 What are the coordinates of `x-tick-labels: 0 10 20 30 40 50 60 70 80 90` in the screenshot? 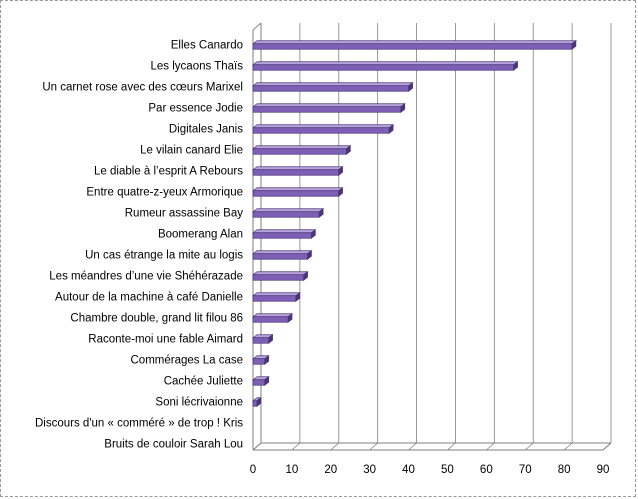 It's located at (430, 470).